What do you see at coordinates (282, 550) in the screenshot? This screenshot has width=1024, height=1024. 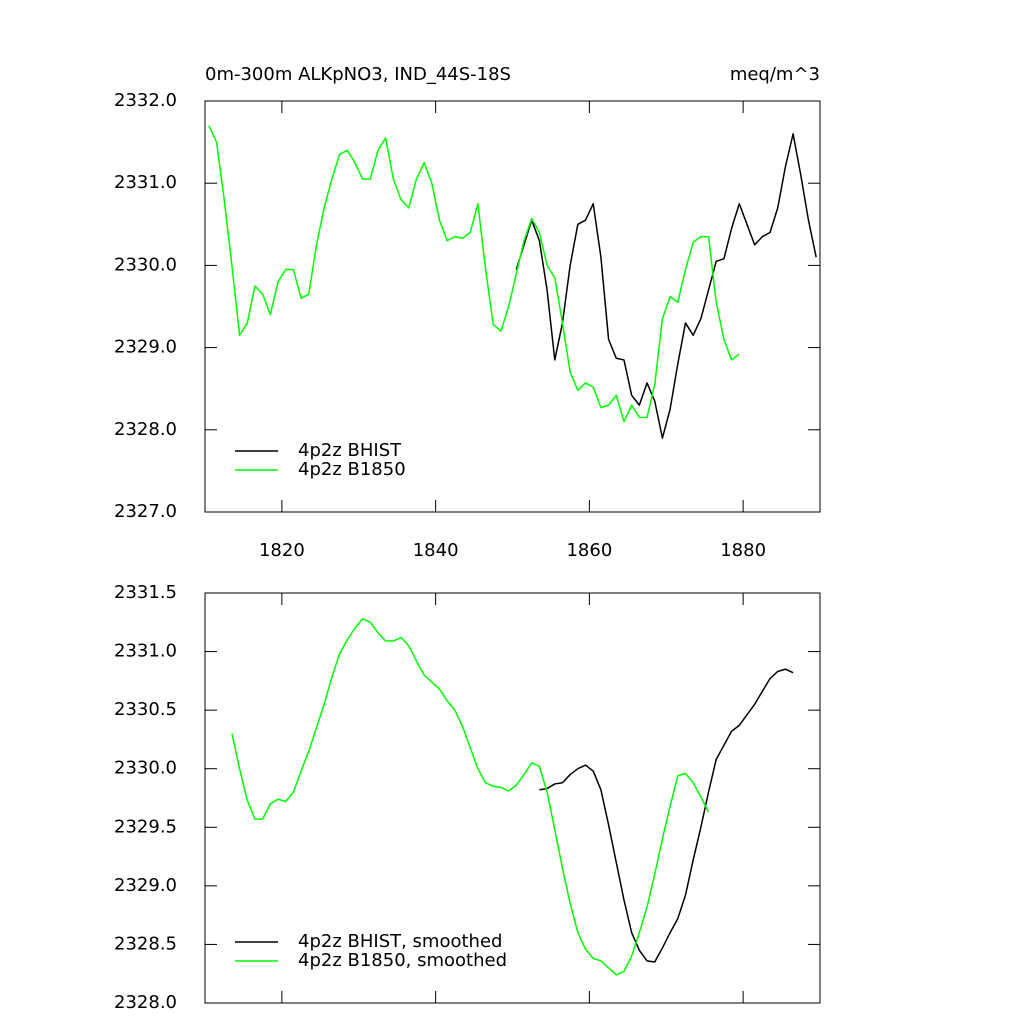 I see `x-tick-label: 1820` at bounding box center [282, 550].